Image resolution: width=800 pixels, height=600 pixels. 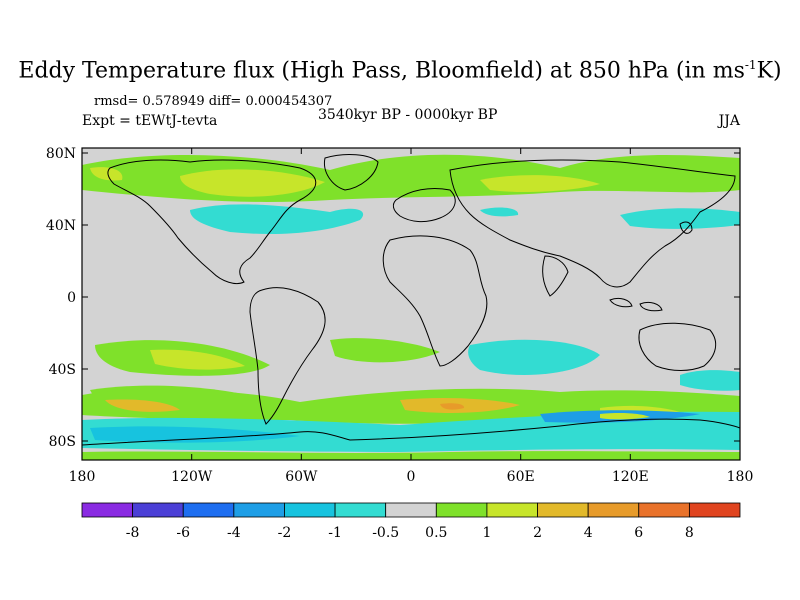 What do you see at coordinates (197, 359) in the screenshot?
I see `south-pacific-core` at bounding box center [197, 359].